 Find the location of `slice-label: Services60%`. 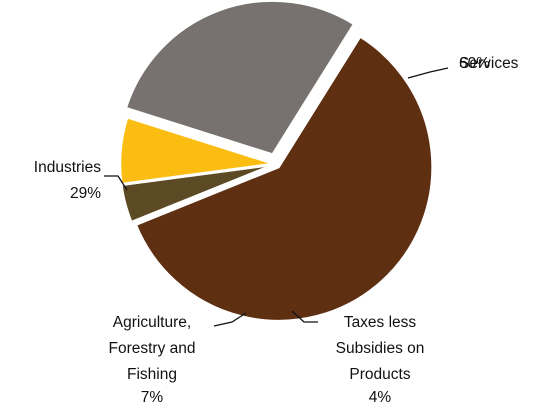

slice-label: Services60% is located at coordinates (489, 63).